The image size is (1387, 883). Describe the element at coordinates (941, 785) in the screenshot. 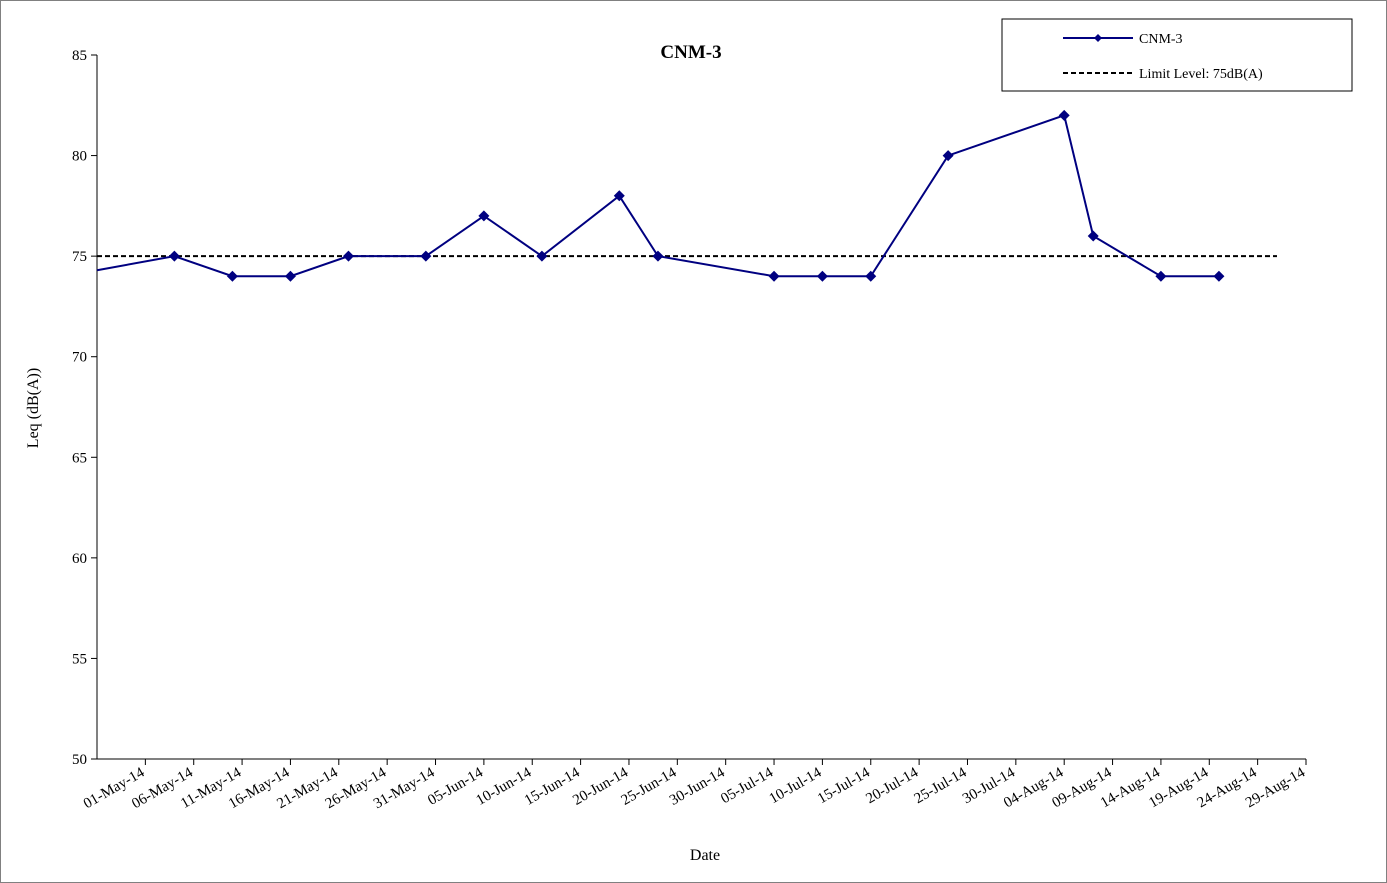

I see `x-tick-label: 25-Jul-14` at that location.